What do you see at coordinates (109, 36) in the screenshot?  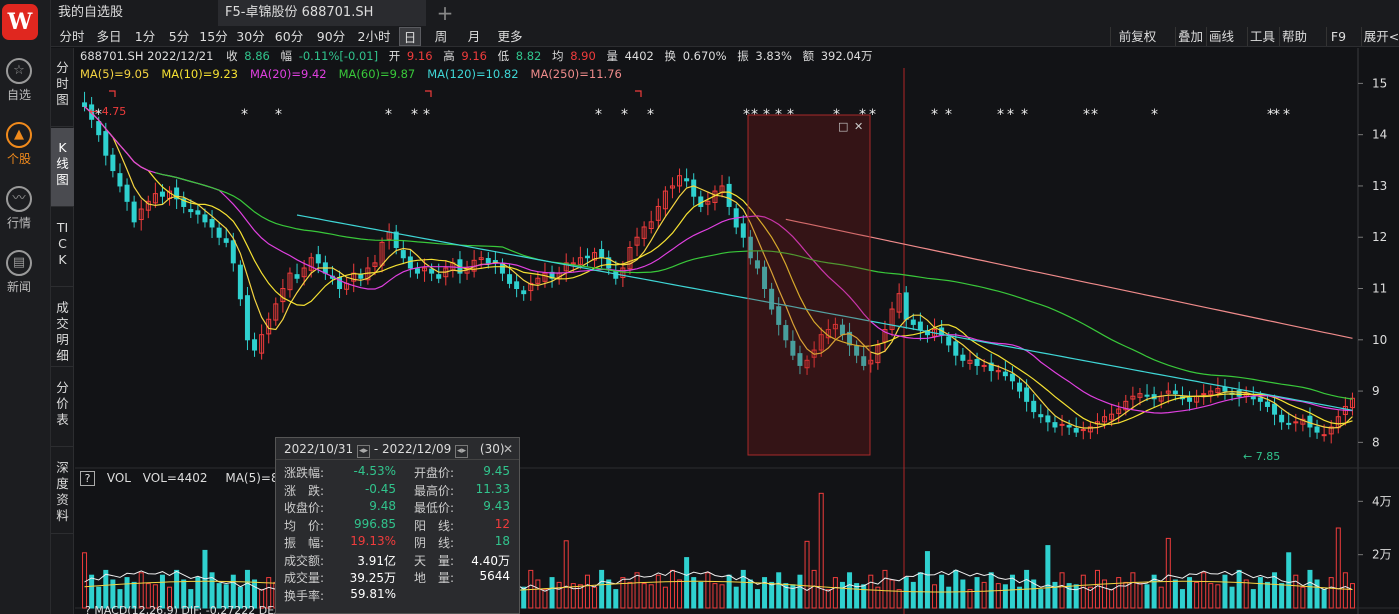 I see `period-button-1: 多日` at bounding box center [109, 36].